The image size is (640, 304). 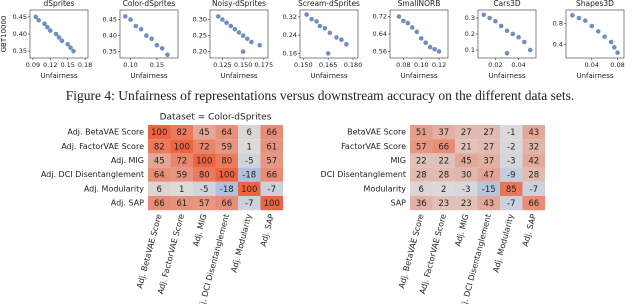 What do you see at coordinates (200, 36) in the screenshot?
I see `y-tick-label: 0.25` at bounding box center [200, 36].